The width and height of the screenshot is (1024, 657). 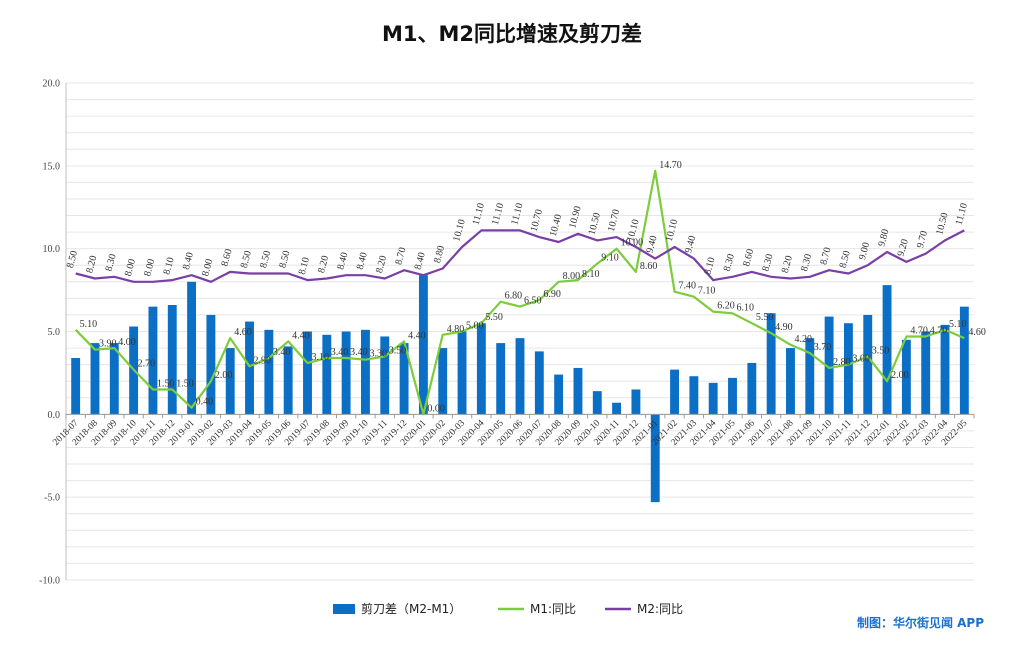 What do you see at coordinates (903, 248) in the screenshot?
I see `m2-data-label: 9.20` at bounding box center [903, 248].